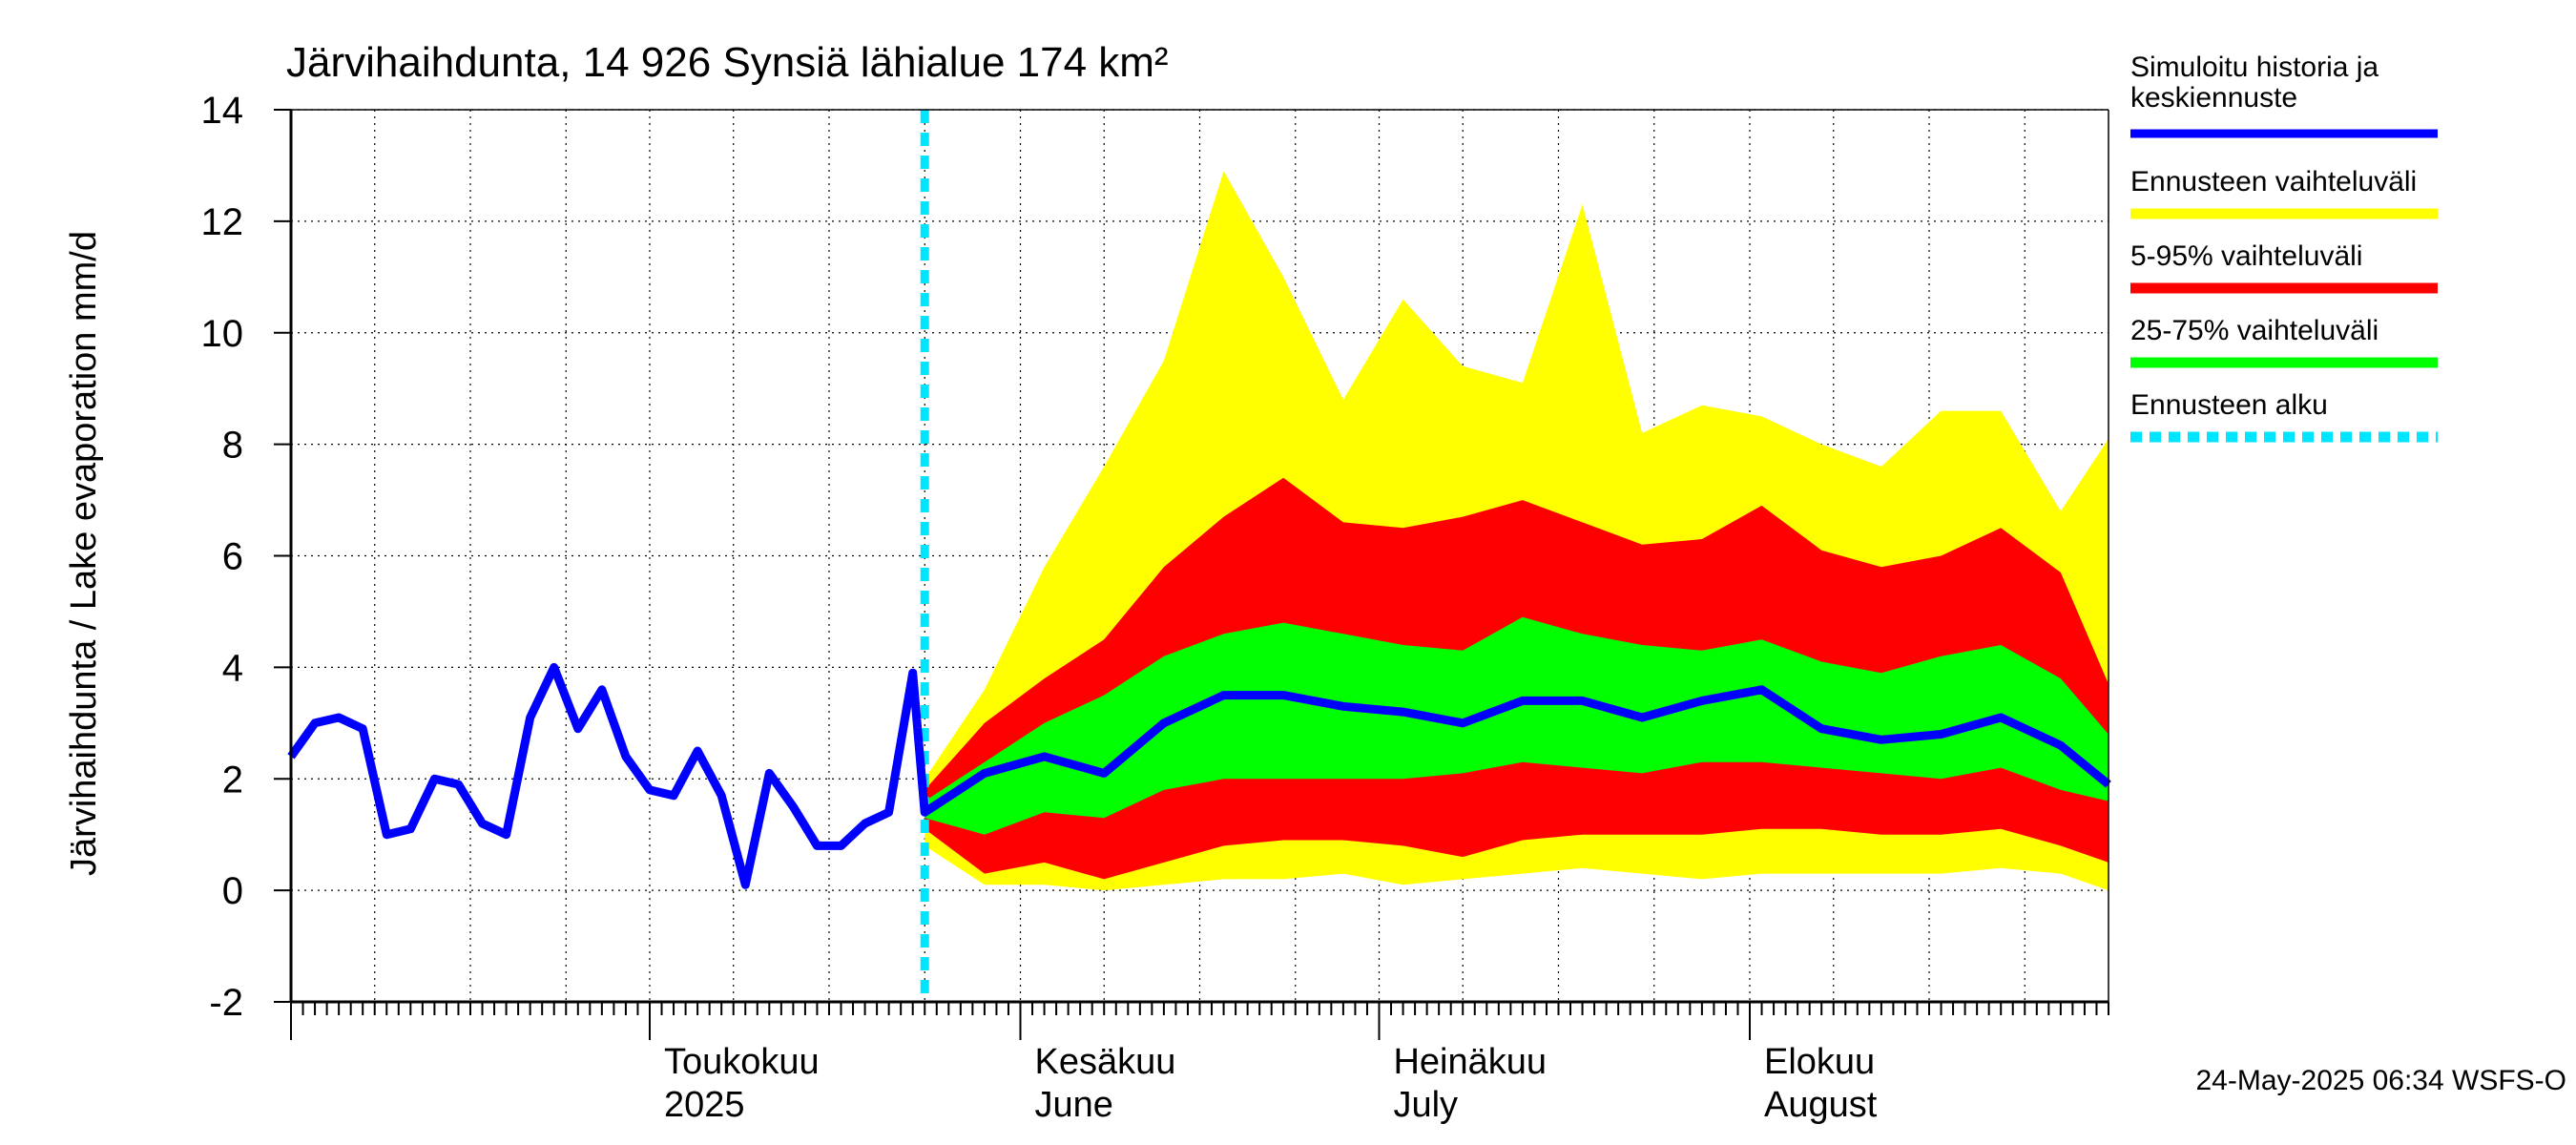 The height and width of the screenshot is (1145, 2576). What do you see at coordinates (1425, 1105) in the screenshot?
I see `month-sublabel: July` at bounding box center [1425, 1105].